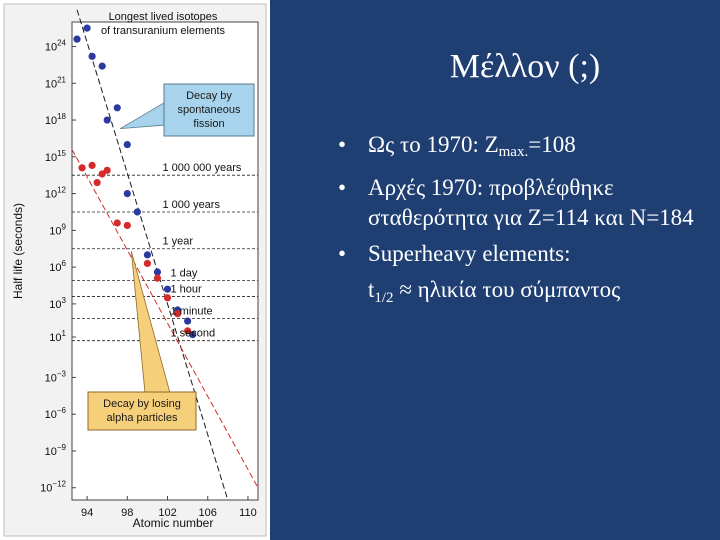 This screenshot has height=540, width=720. What do you see at coordinates (142, 411) in the screenshot?
I see `alpha-callout-box` at bounding box center [142, 411].